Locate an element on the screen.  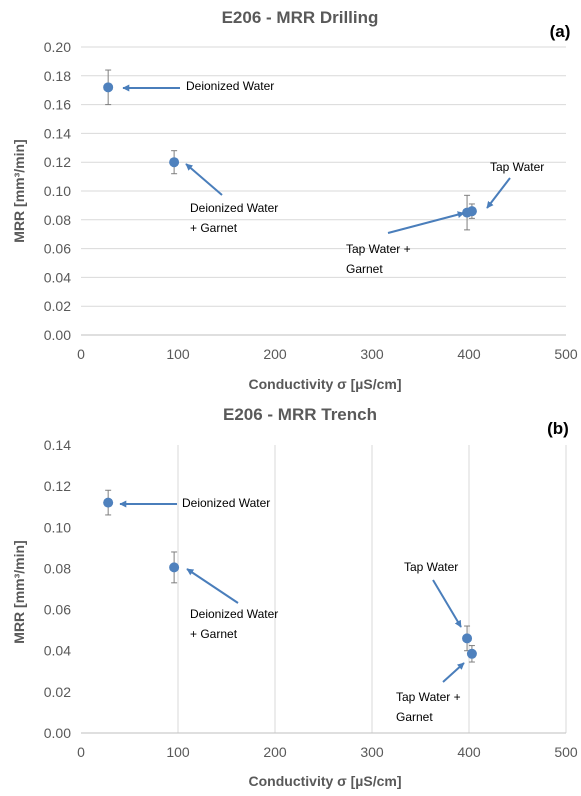
chart-title: E206 - MRR Drilling is located at coordinates (300, 17).